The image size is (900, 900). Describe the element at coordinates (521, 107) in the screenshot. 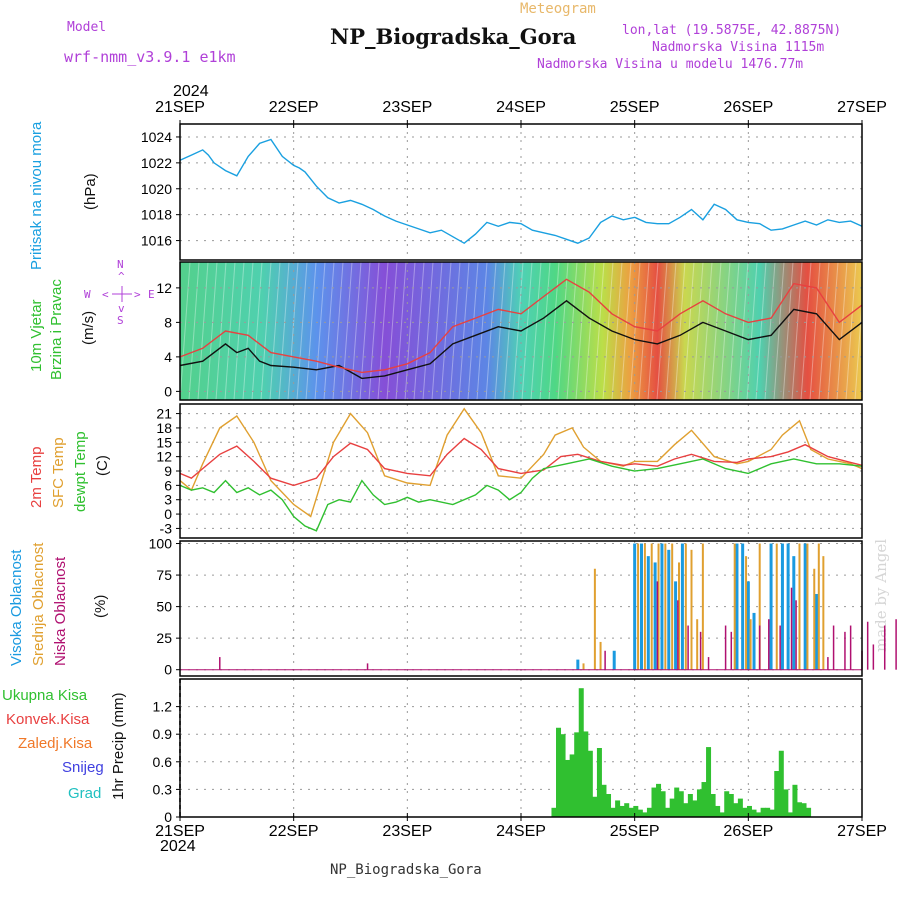

I see `x-tick-label-top: 24SEP` at that location.